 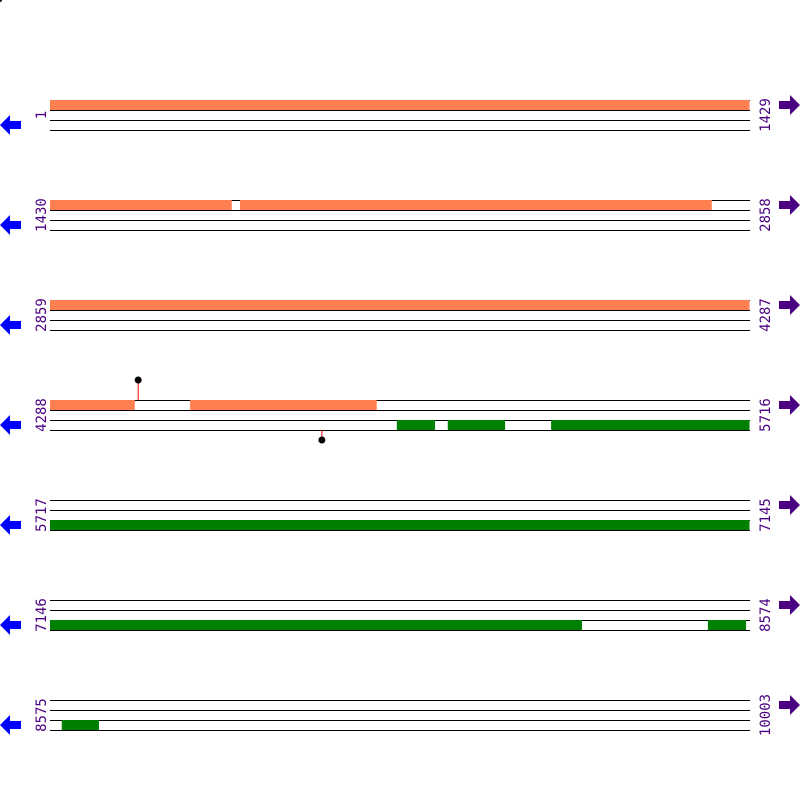 What do you see at coordinates (42, 115) in the screenshot?
I see `start-position-label: 1` at bounding box center [42, 115].